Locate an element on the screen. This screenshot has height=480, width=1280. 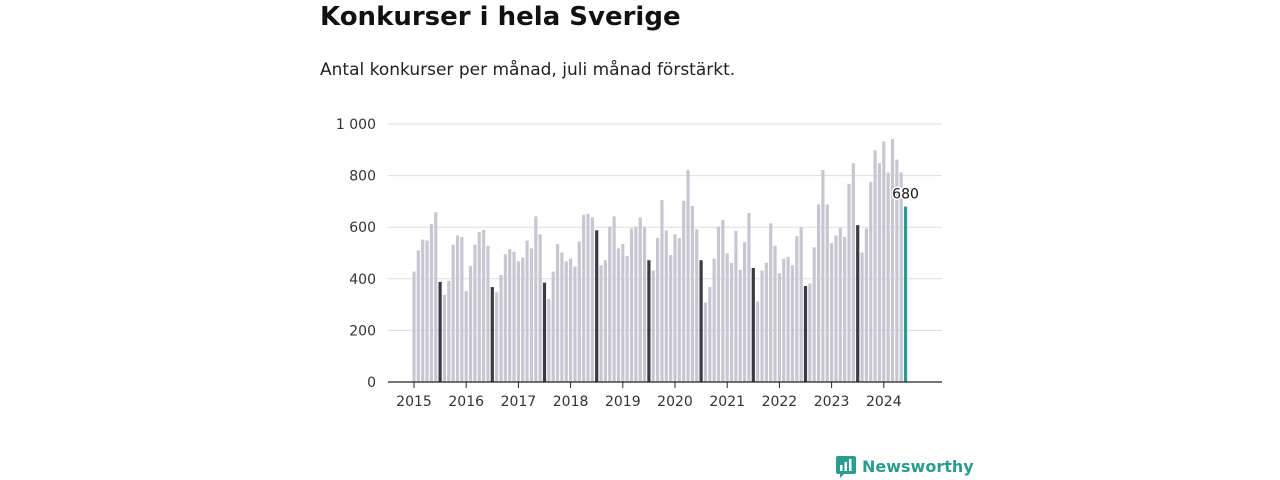
newsworthy-logo-text: Newsworthy is located at coordinates (918, 466).